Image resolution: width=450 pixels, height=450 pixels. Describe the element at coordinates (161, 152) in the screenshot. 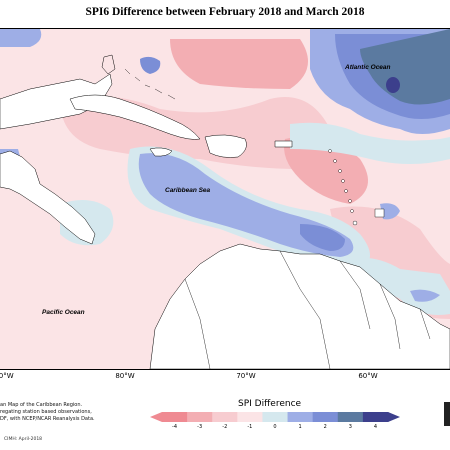

I see `land-jamaica` at that location.